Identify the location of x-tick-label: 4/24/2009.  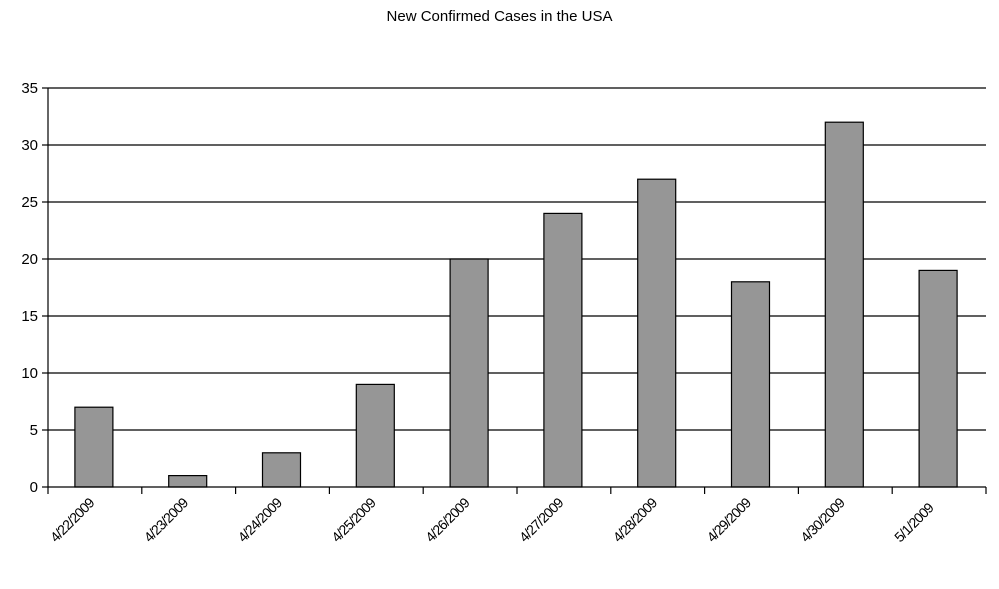
(259, 519).